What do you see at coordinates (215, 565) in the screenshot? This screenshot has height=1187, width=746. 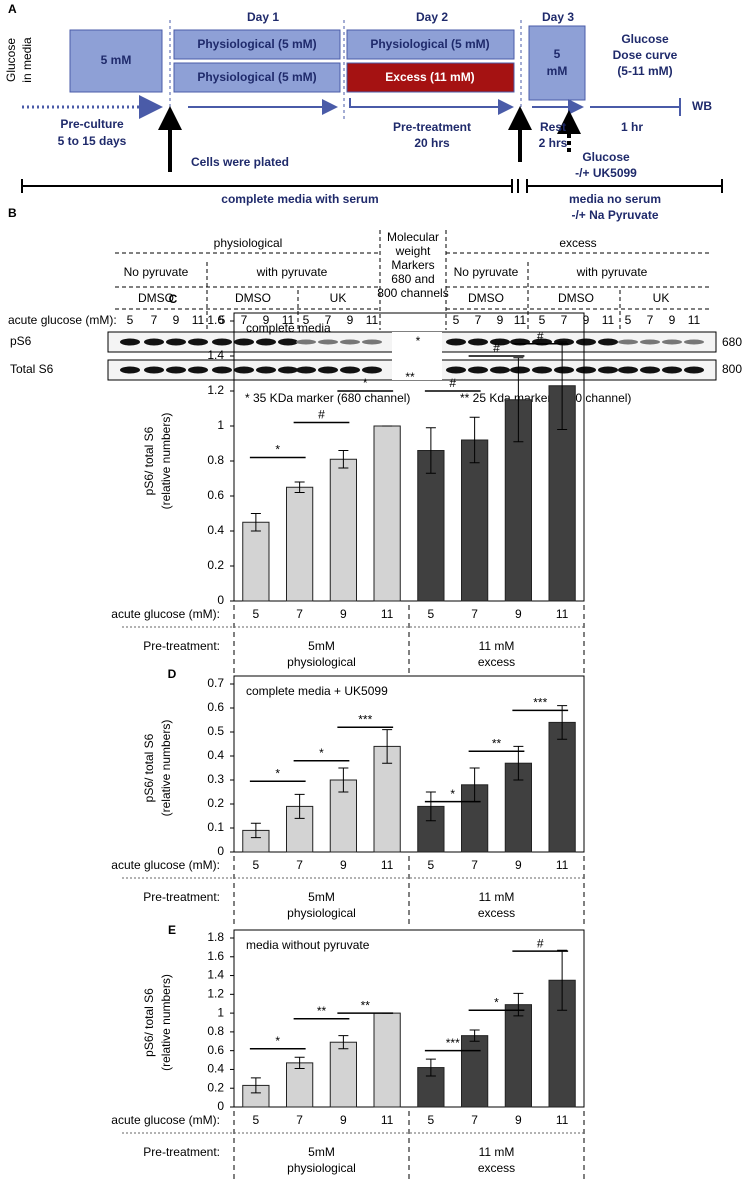 I see `y-tick-label: 0.2` at bounding box center [215, 565].